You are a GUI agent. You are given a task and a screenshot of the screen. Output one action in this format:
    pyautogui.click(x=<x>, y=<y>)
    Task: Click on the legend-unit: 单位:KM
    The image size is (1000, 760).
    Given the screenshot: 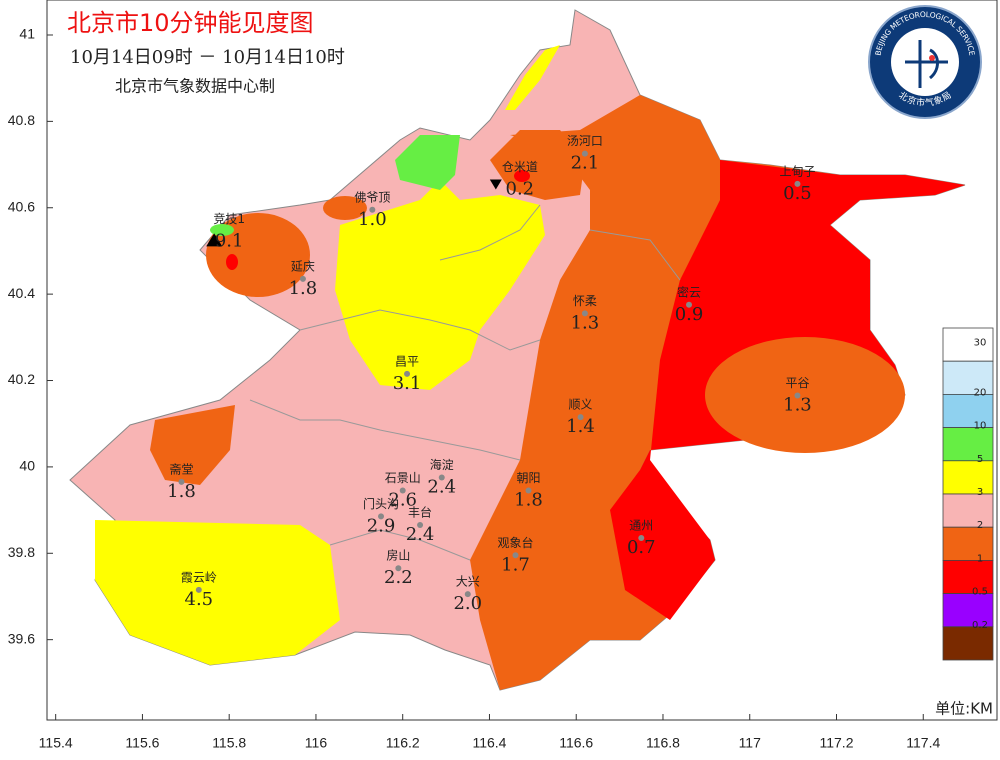 What is the action you would take?
    pyautogui.click(x=964, y=709)
    